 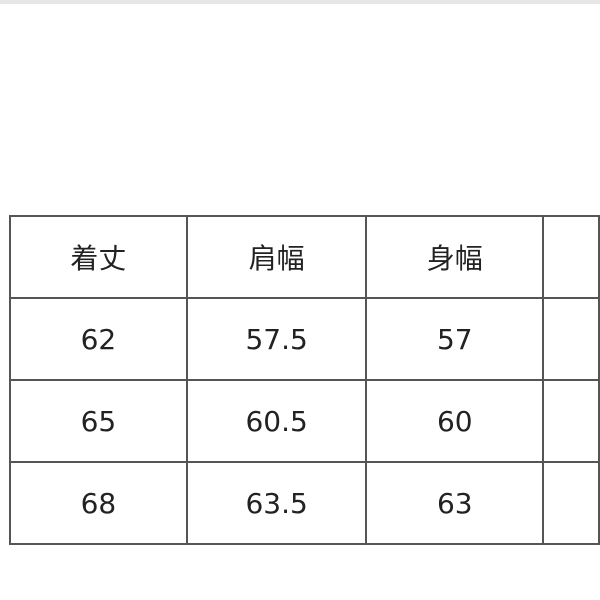 I want to click on header-row: 着丈 肩幅 身幅, so click(x=304, y=257).